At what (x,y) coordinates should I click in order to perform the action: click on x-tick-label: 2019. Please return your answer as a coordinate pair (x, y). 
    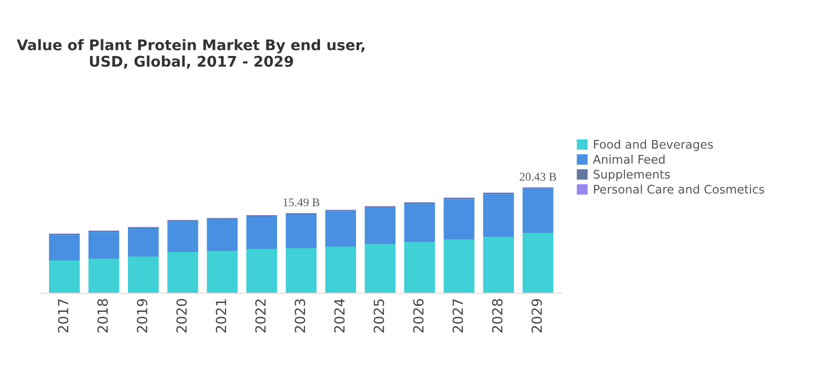
    Looking at the image, I should click on (142, 315).